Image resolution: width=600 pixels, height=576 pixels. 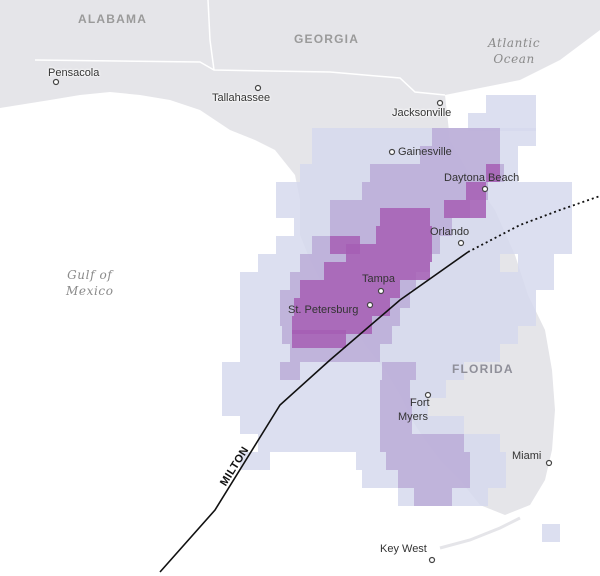 What do you see at coordinates (379, 279) in the screenshot?
I see `city-label-tampa: Tampa` at bounding box center [379, 279].